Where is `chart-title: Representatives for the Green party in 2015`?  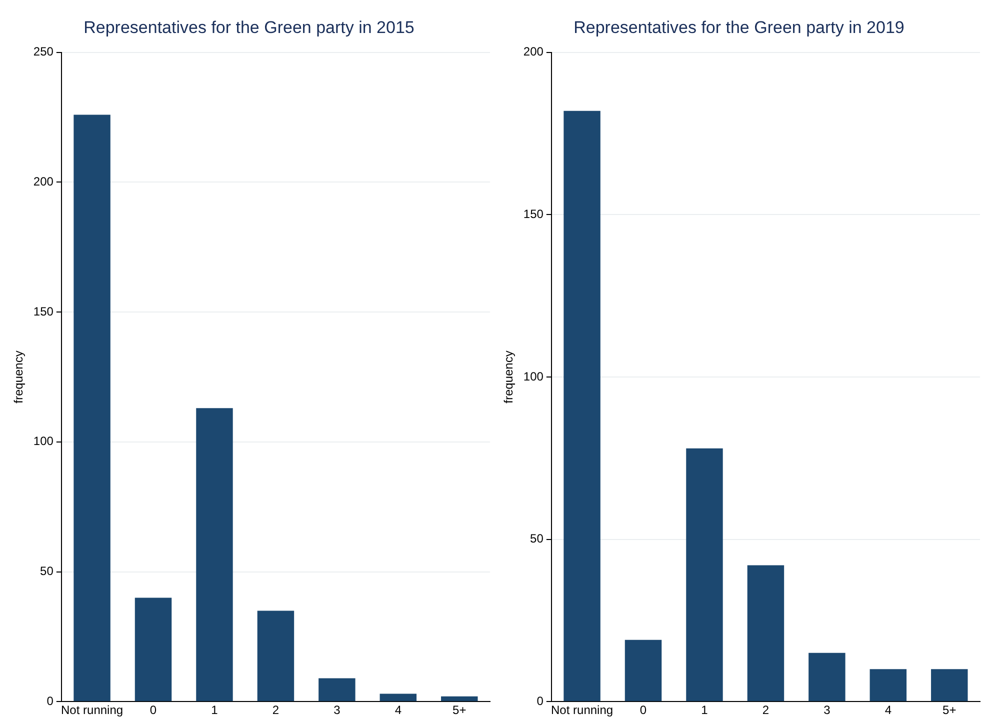
chart-title: Representatives for the Green party in 2015 is located at coordinates (249, 27).